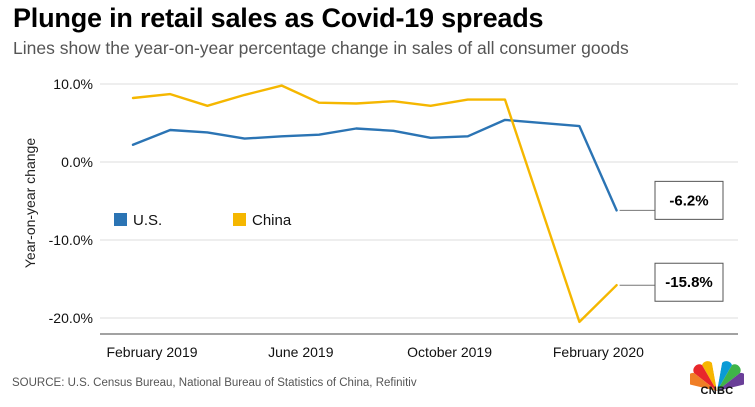 The height and width of the screenshot is (407, 755). Describe the element at coordinates (147, 220) in the screenshot. I see `legend-label-us: U.S.` at that location.